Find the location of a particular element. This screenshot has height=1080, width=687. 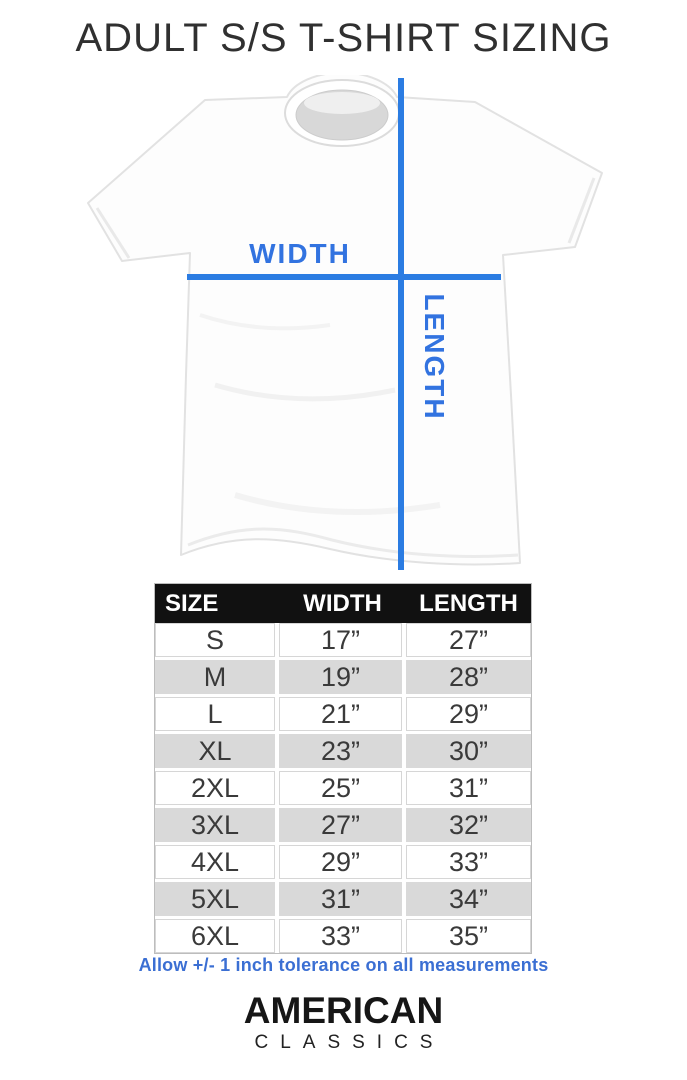

width-label: WIDTH is located at coordinates (300, 253).